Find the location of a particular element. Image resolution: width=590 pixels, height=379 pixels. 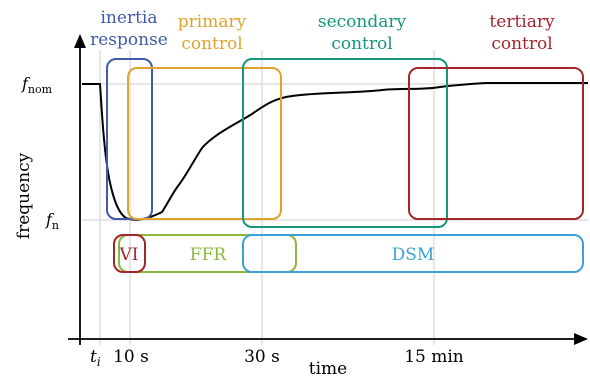

tick-30s: 30 s is located at coordinates (262, 357).